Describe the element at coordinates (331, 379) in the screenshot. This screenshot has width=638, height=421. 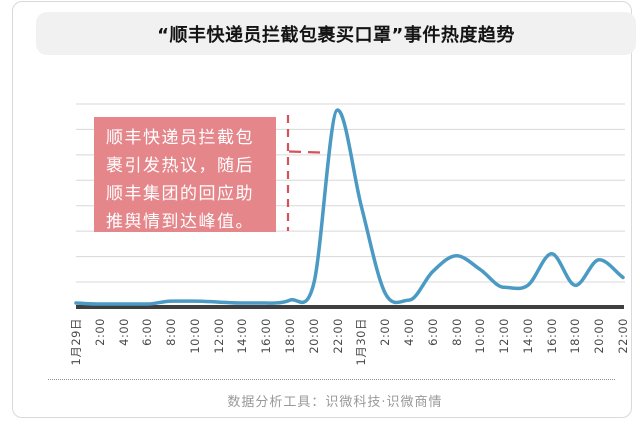
I see `footer-separator` at that location.